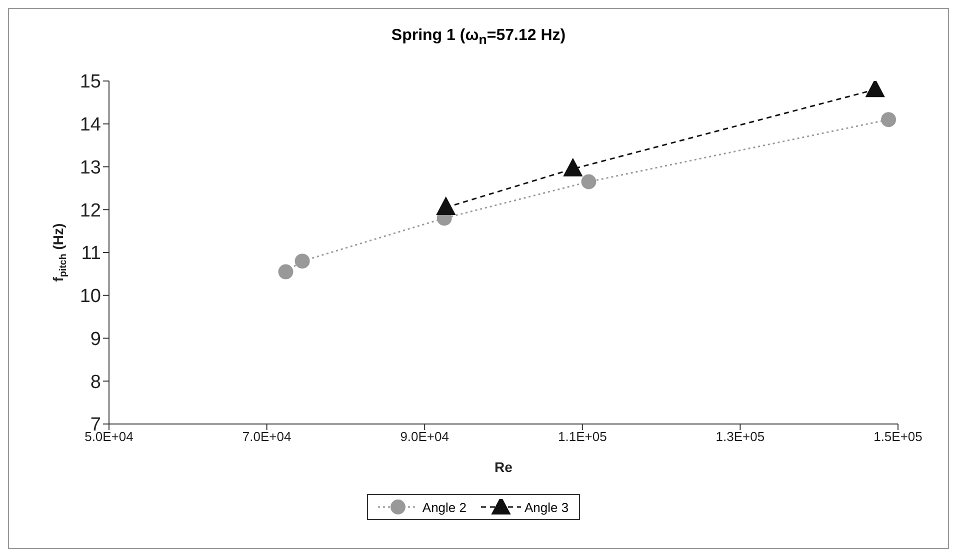 The width and height of the screenshot is (957, 557). I want to click on x-tick-label: 1.5E+05, so click(898, 436).